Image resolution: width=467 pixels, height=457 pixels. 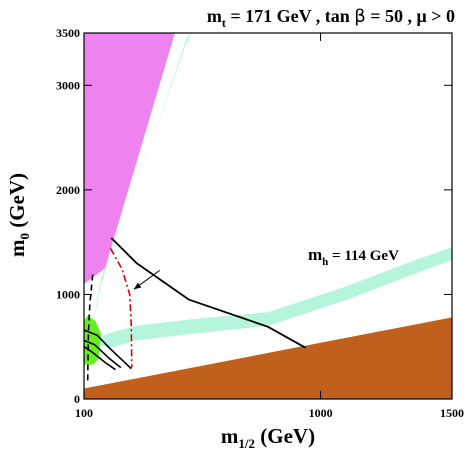 I want to click on y-tick-label: 3500, so click(x=68, y=33).